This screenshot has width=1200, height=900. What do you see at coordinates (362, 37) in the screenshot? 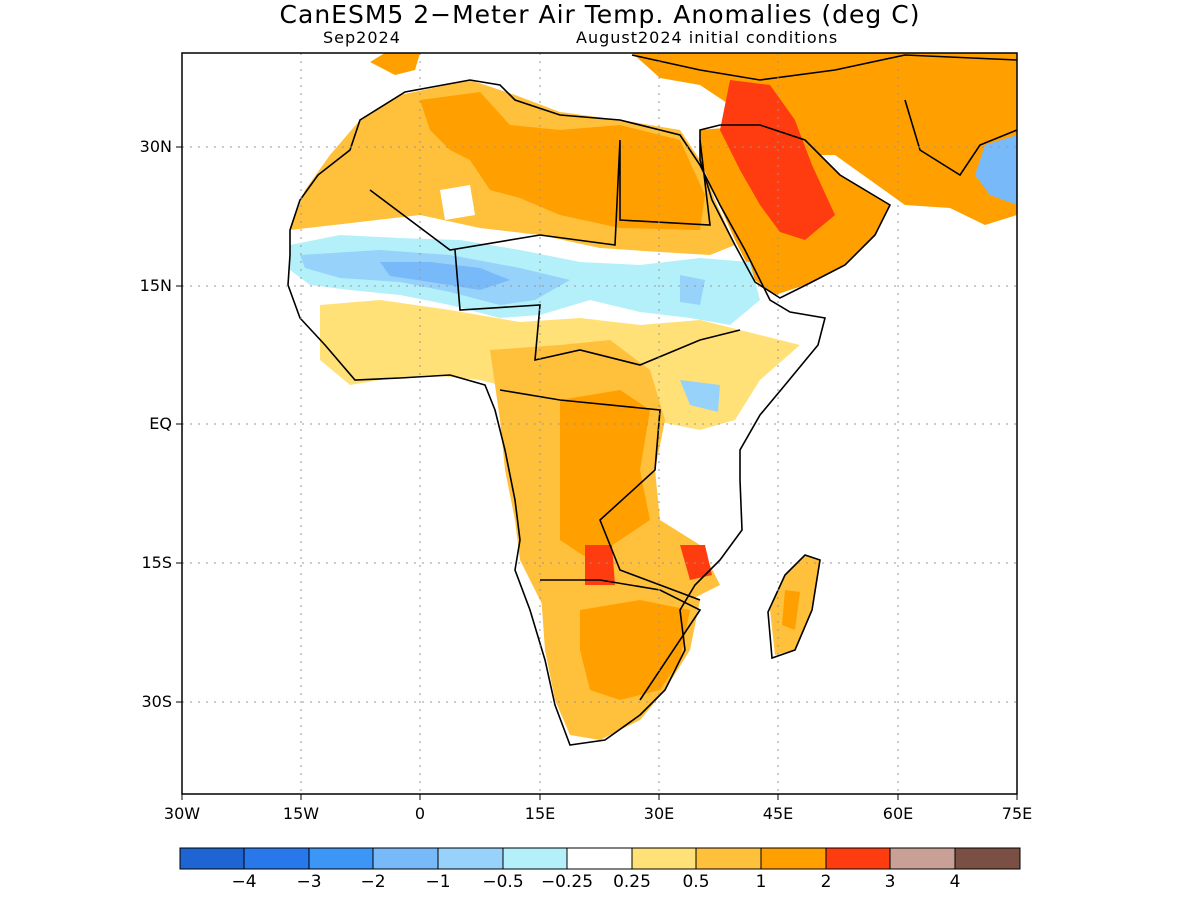
I see `forecast-month: Sep2024` at bounding box center [362, 37].